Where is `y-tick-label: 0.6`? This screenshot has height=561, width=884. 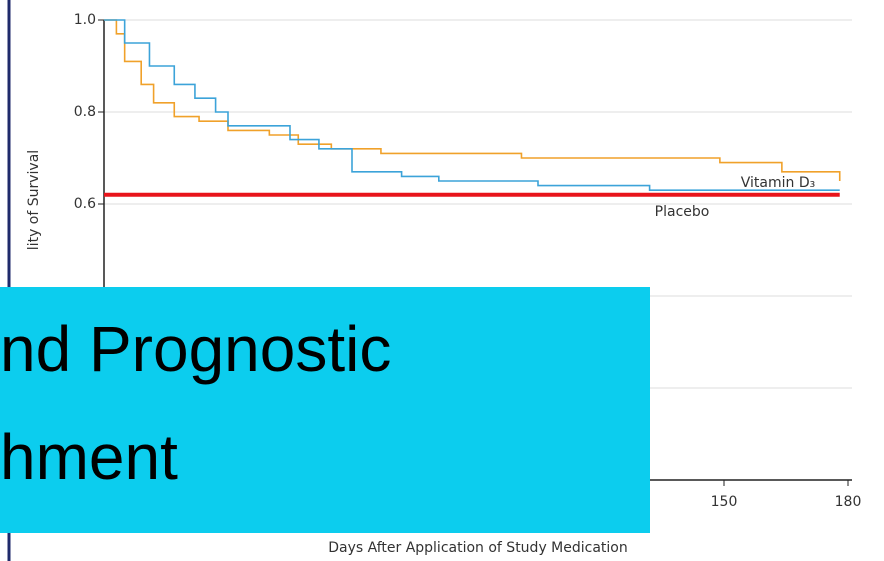 y-tick-label: 0.6 is located at coordinates (85, 204).